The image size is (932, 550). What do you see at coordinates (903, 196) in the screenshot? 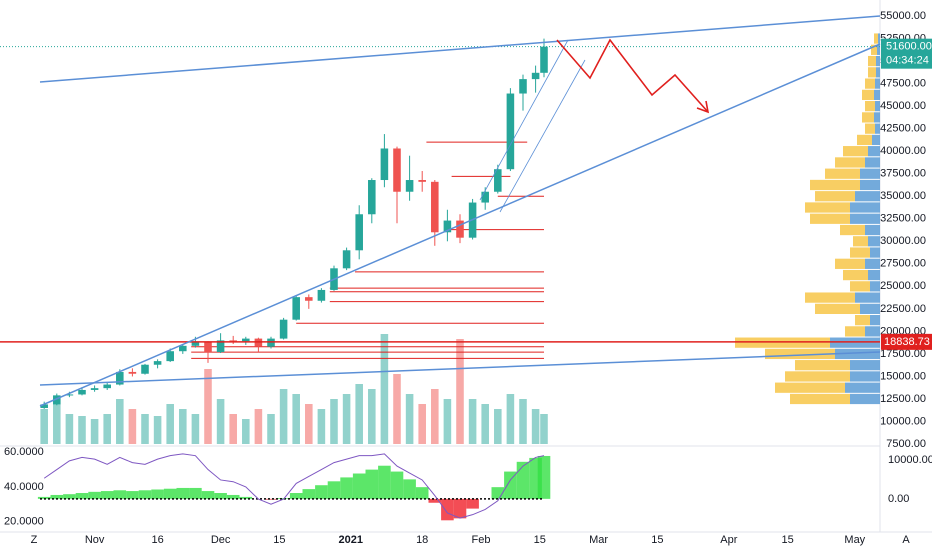
I see `y-tick-label: 35000.00` at bounding box center [903, 196].